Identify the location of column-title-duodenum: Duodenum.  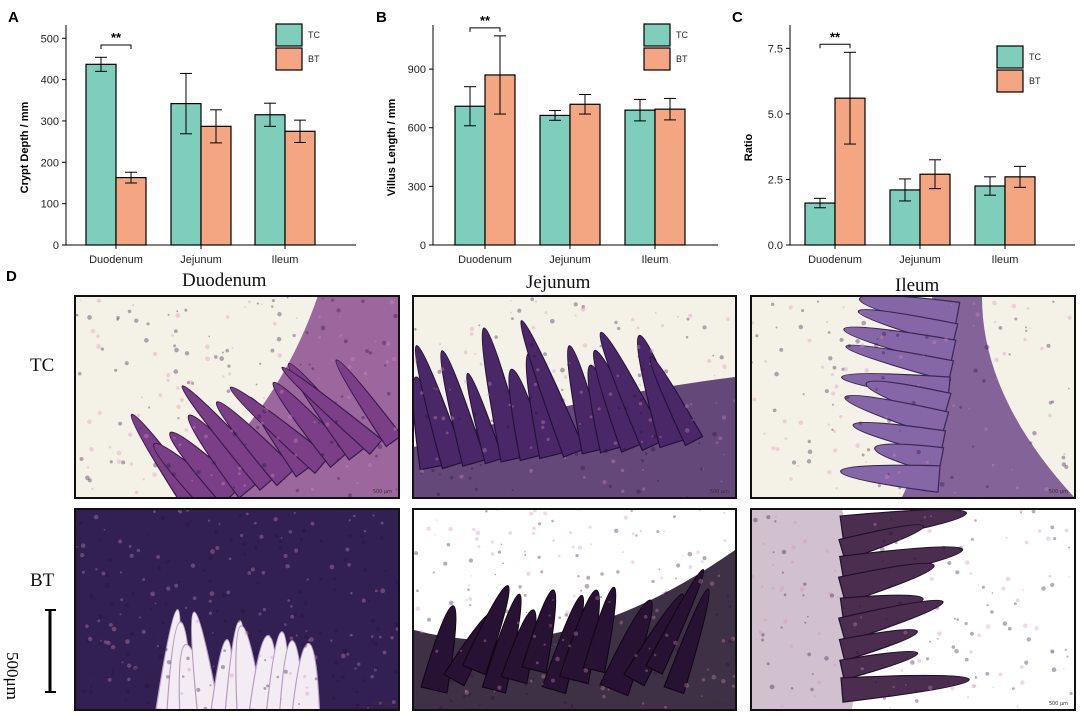
(224, 280).